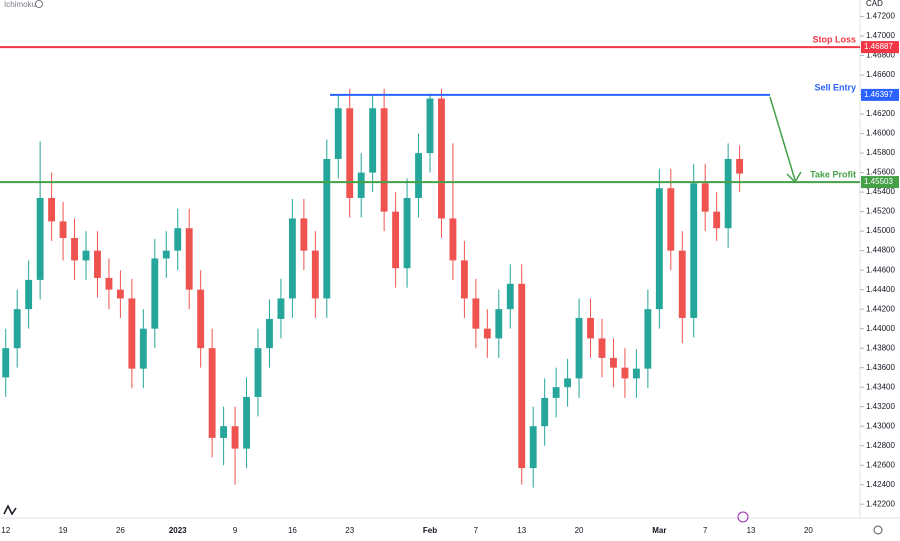 The height and width of the screenshot is (541, 900). What do you see at coordinates (39, 4) in the screenshot?
I see `visibility-icon` at bounding box center [39, 4].